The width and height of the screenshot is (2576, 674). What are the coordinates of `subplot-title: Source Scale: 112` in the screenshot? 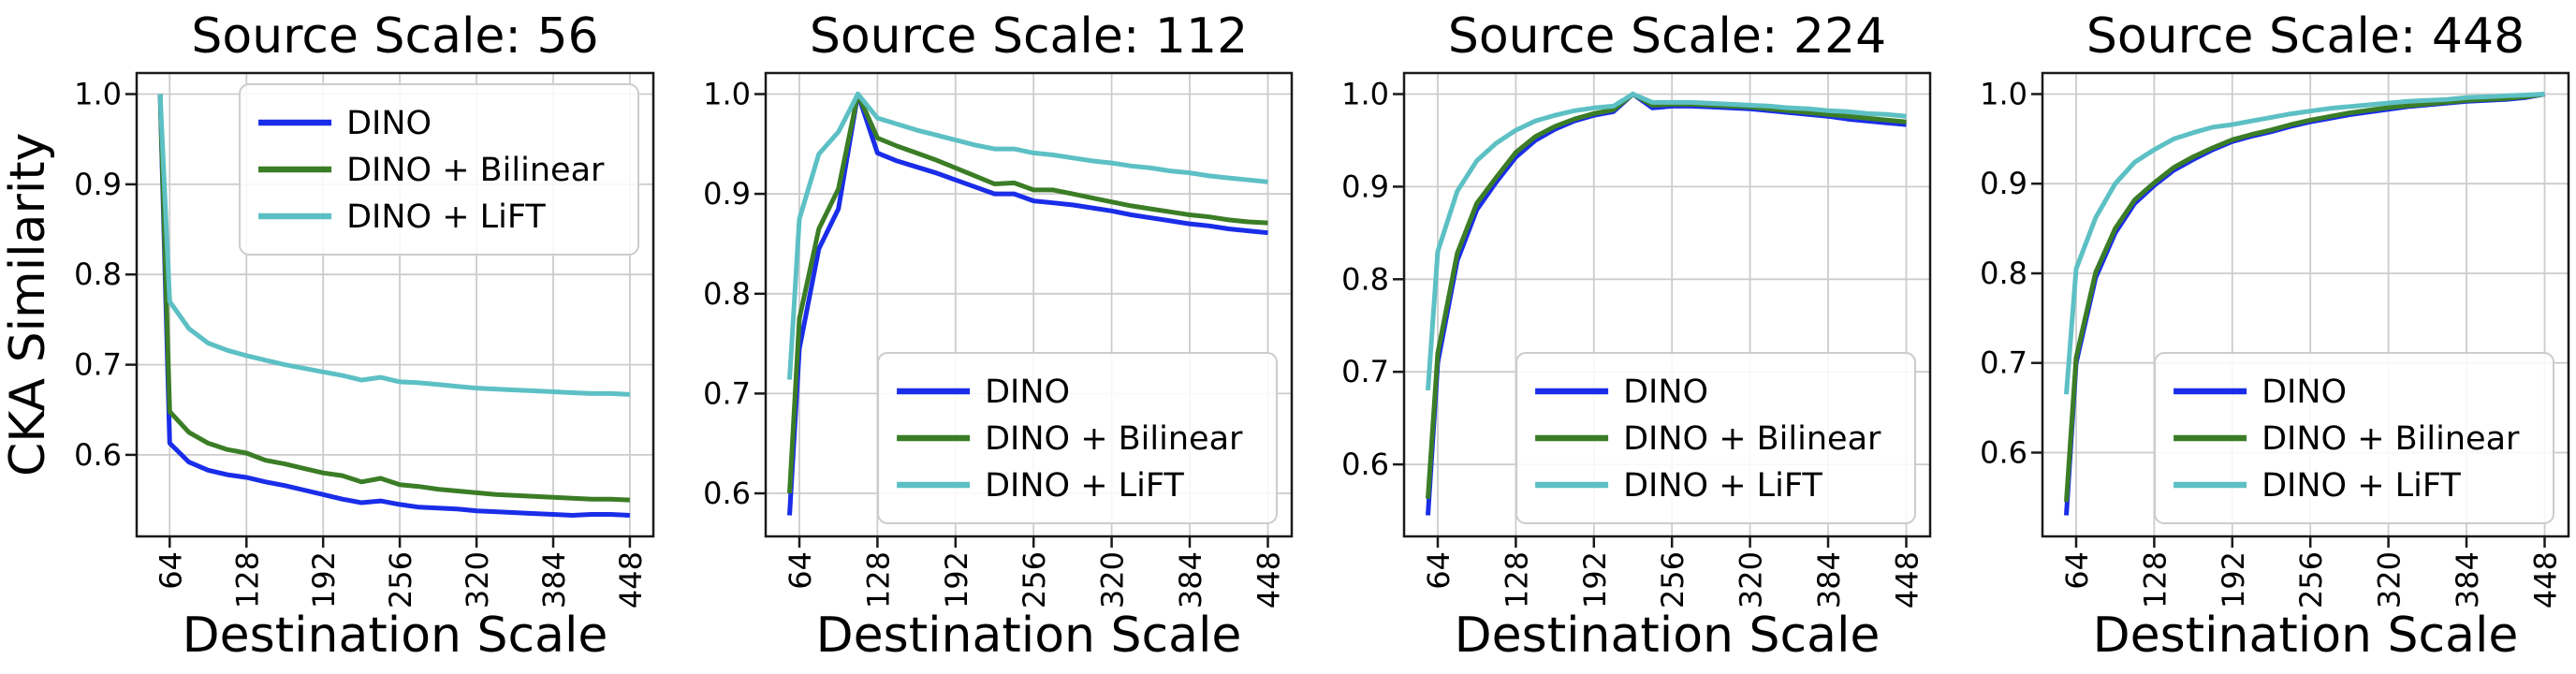 It's located at (1029, 36).